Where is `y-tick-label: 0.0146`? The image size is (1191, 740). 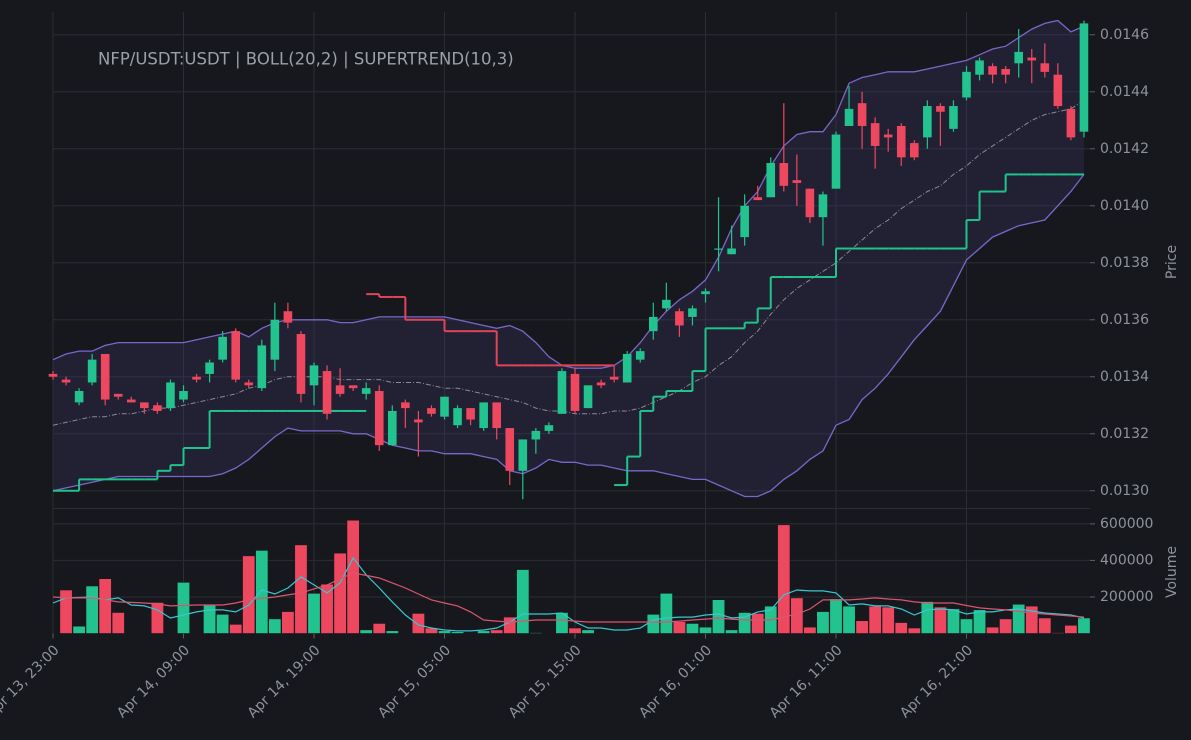
y-tick-label: 0.0146 is located at coordinates (1124, 35).